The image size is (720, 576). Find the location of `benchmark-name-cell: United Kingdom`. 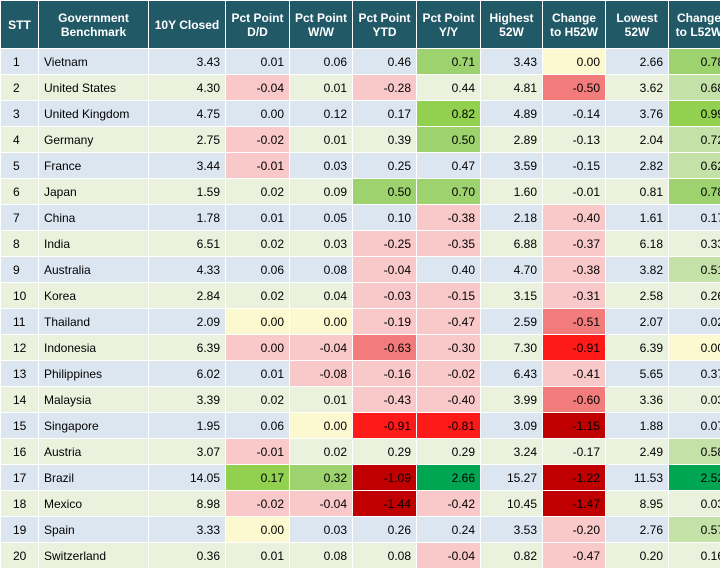

benchmark-name-cell: United Kingdom is located at coordinates (93, 113).